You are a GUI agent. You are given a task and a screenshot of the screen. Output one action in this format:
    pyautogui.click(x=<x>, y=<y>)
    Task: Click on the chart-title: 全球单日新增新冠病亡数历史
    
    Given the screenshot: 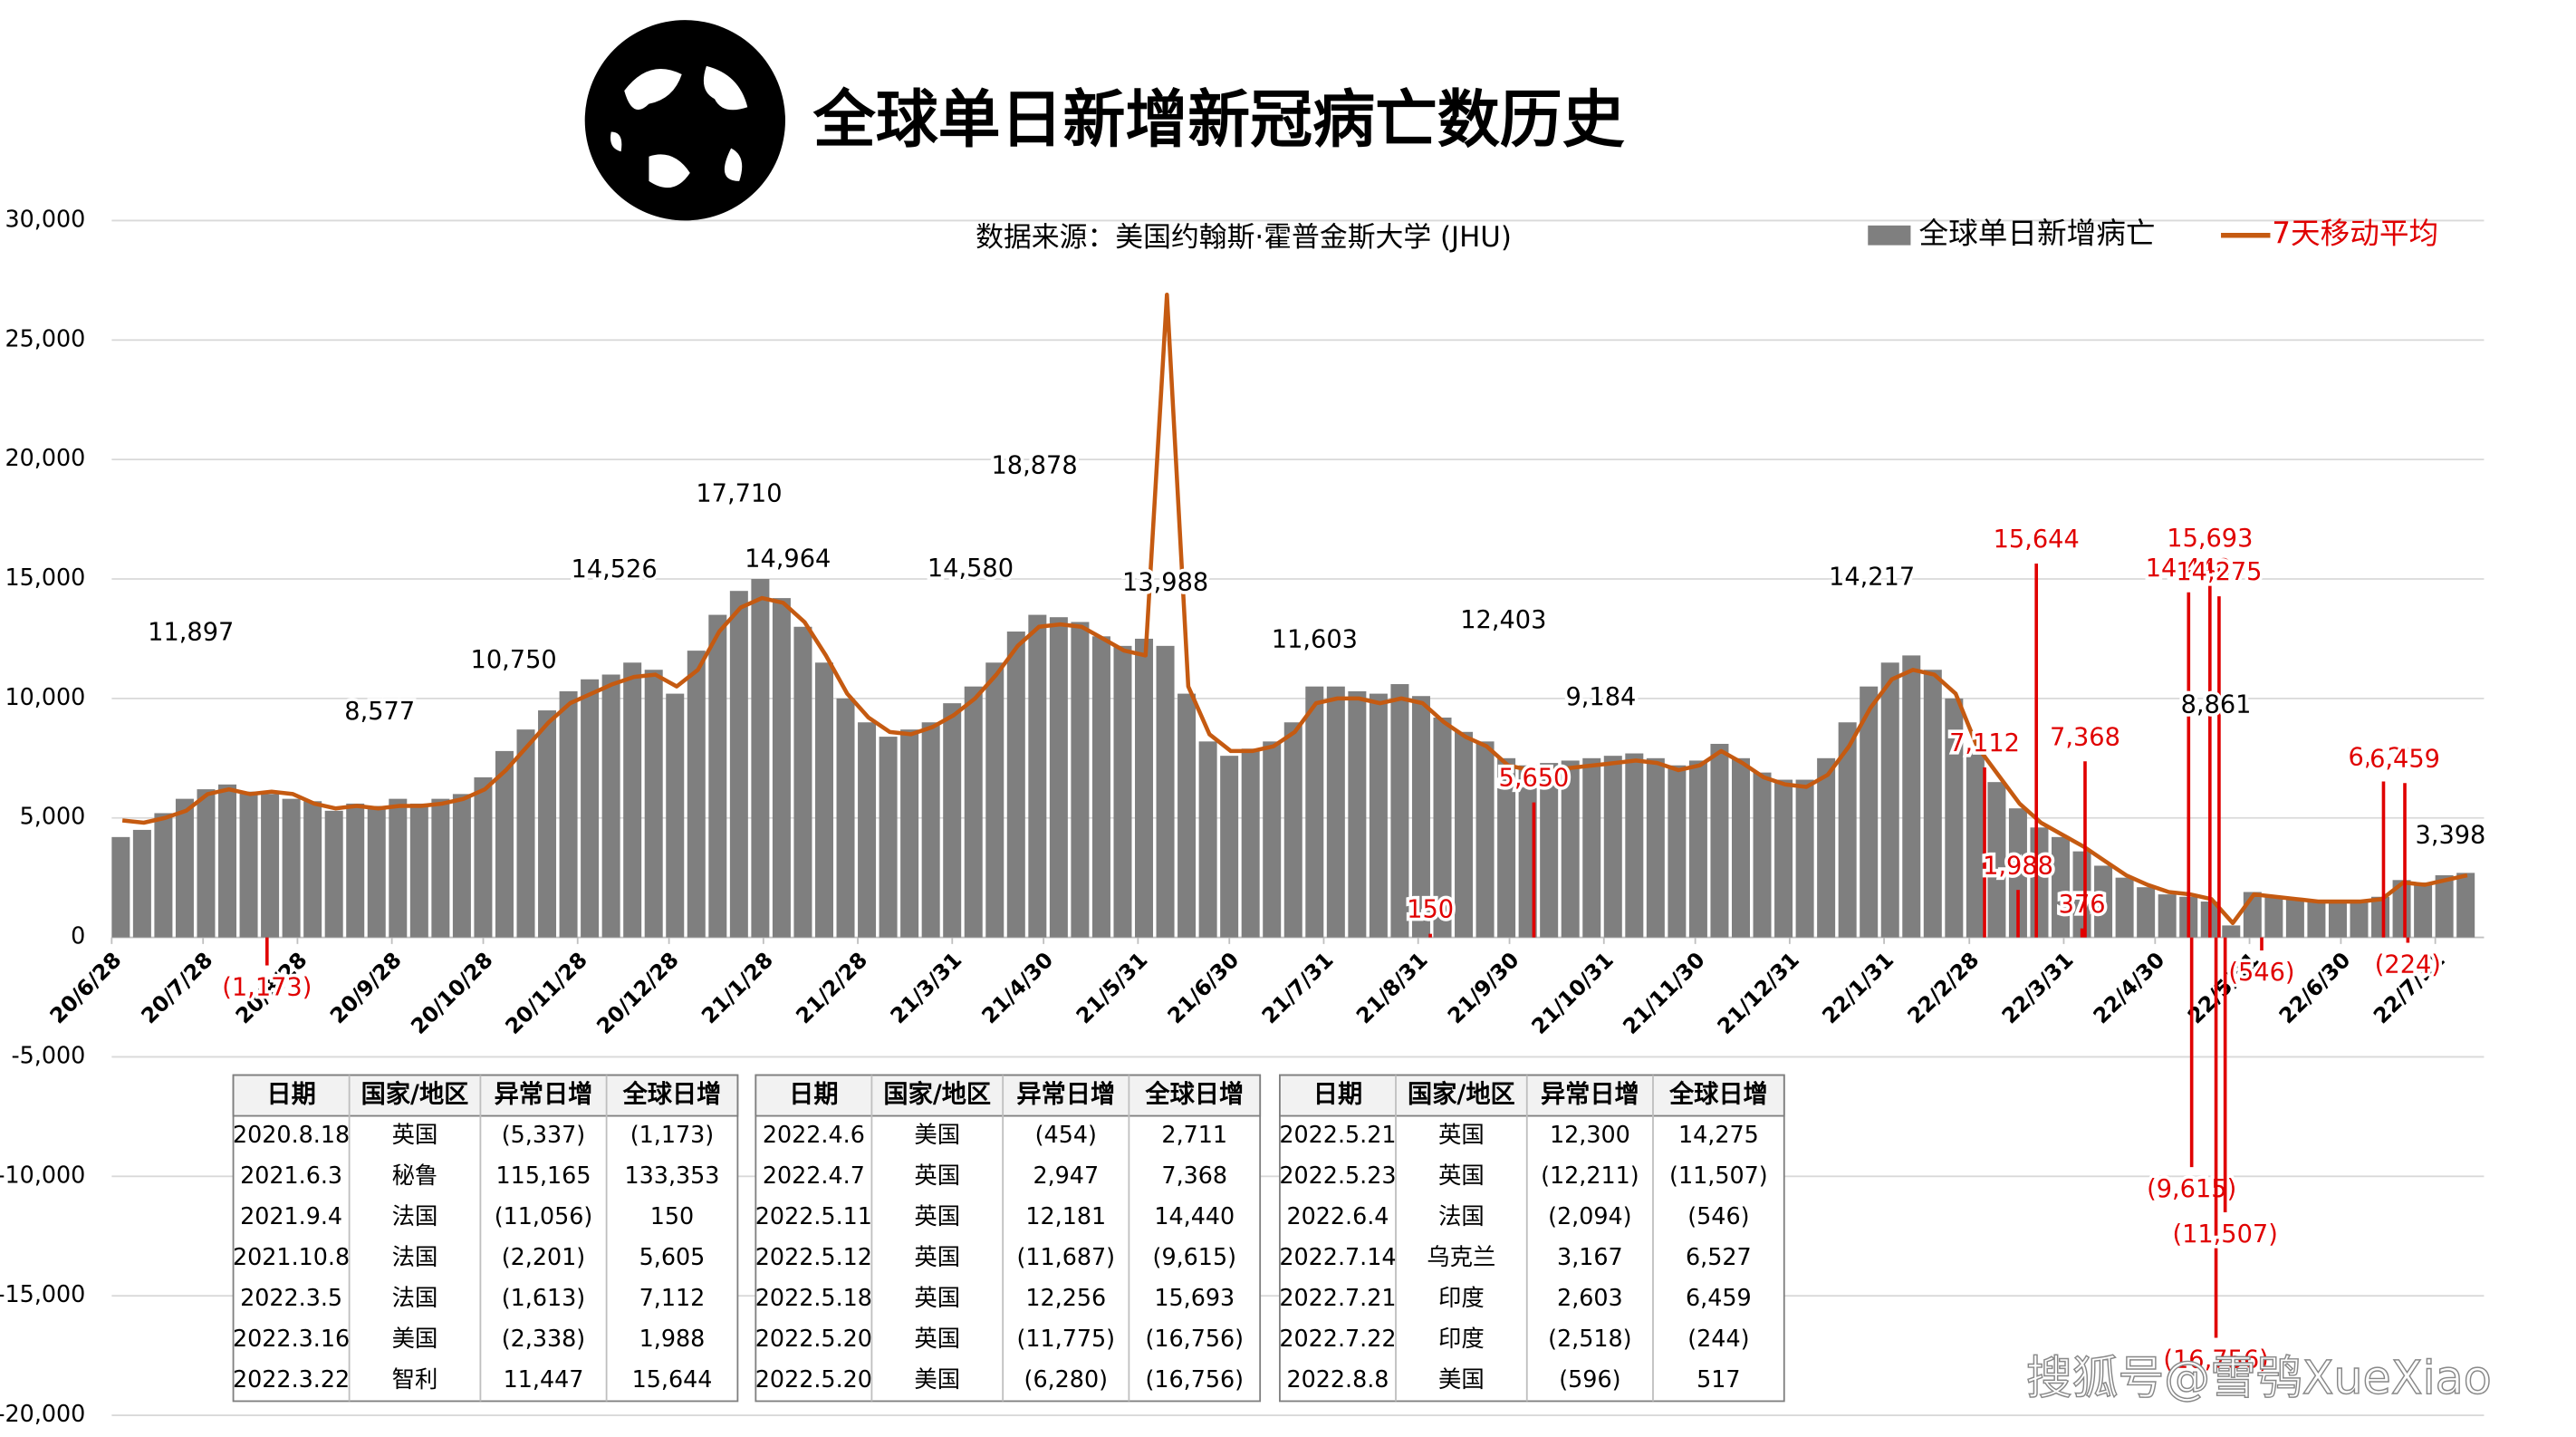 What is the action you would take?
    pyautogui.click(x=1218, y=119)
    